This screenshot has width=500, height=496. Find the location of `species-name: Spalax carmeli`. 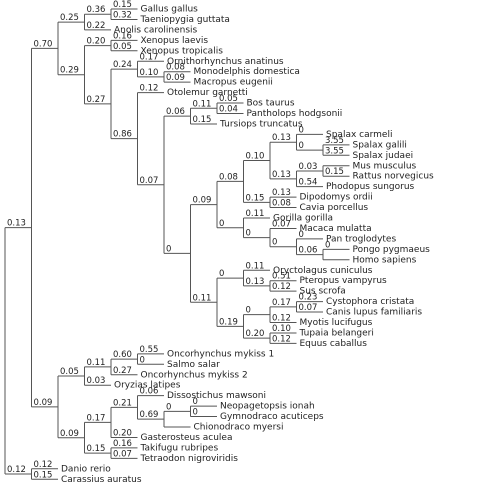

species-name: Spalax carmeli is located at coordinates (359, 135).